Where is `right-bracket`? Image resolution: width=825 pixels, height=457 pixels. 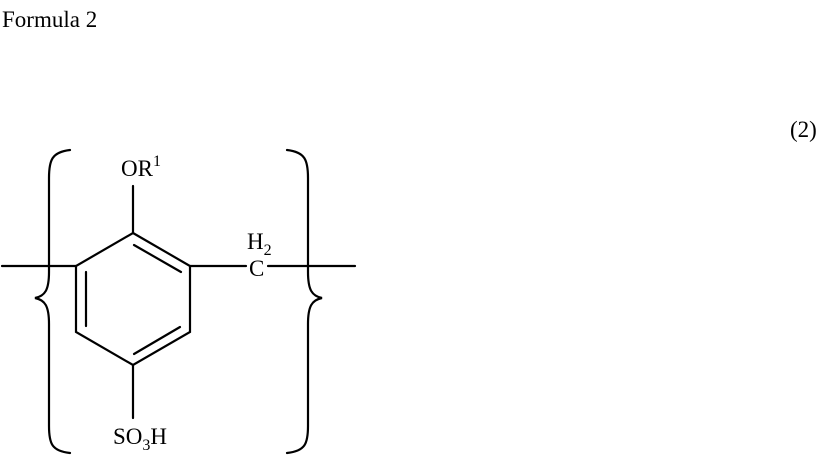 right-bracket is located at coordinates (304, 301).